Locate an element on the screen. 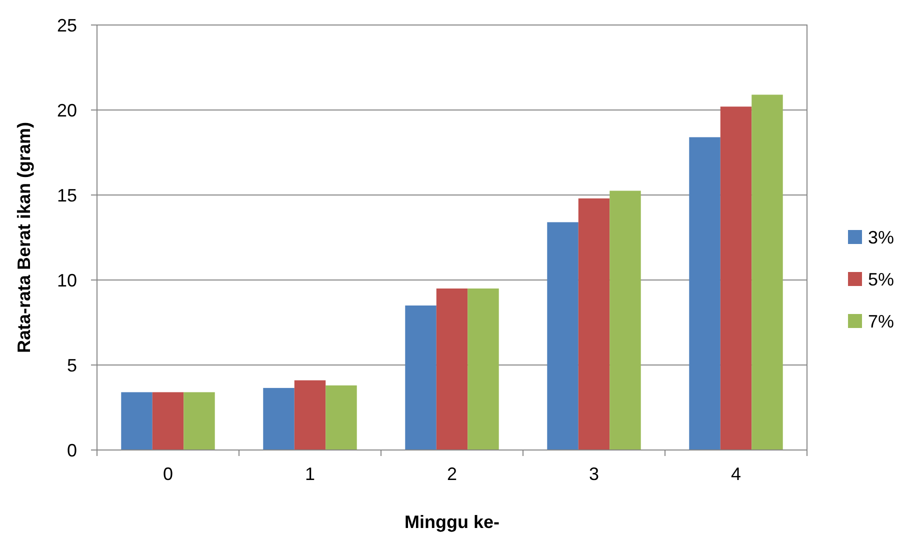 Image resolution: width=907 pixels, height=536 pixels. x-axis-title: Minggu ke- is located at coordinates (452, 522).